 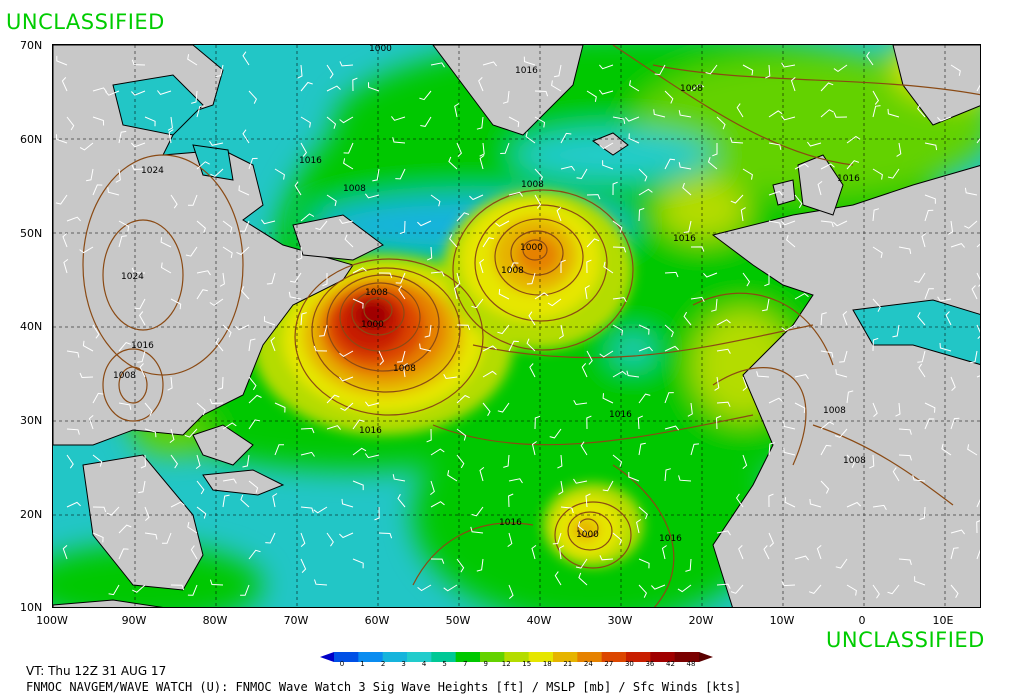 What do you see at coordinates (31, 139) in the screenshot?
I see `lat-label-60n: 60N` at bounding box center [31, 139].